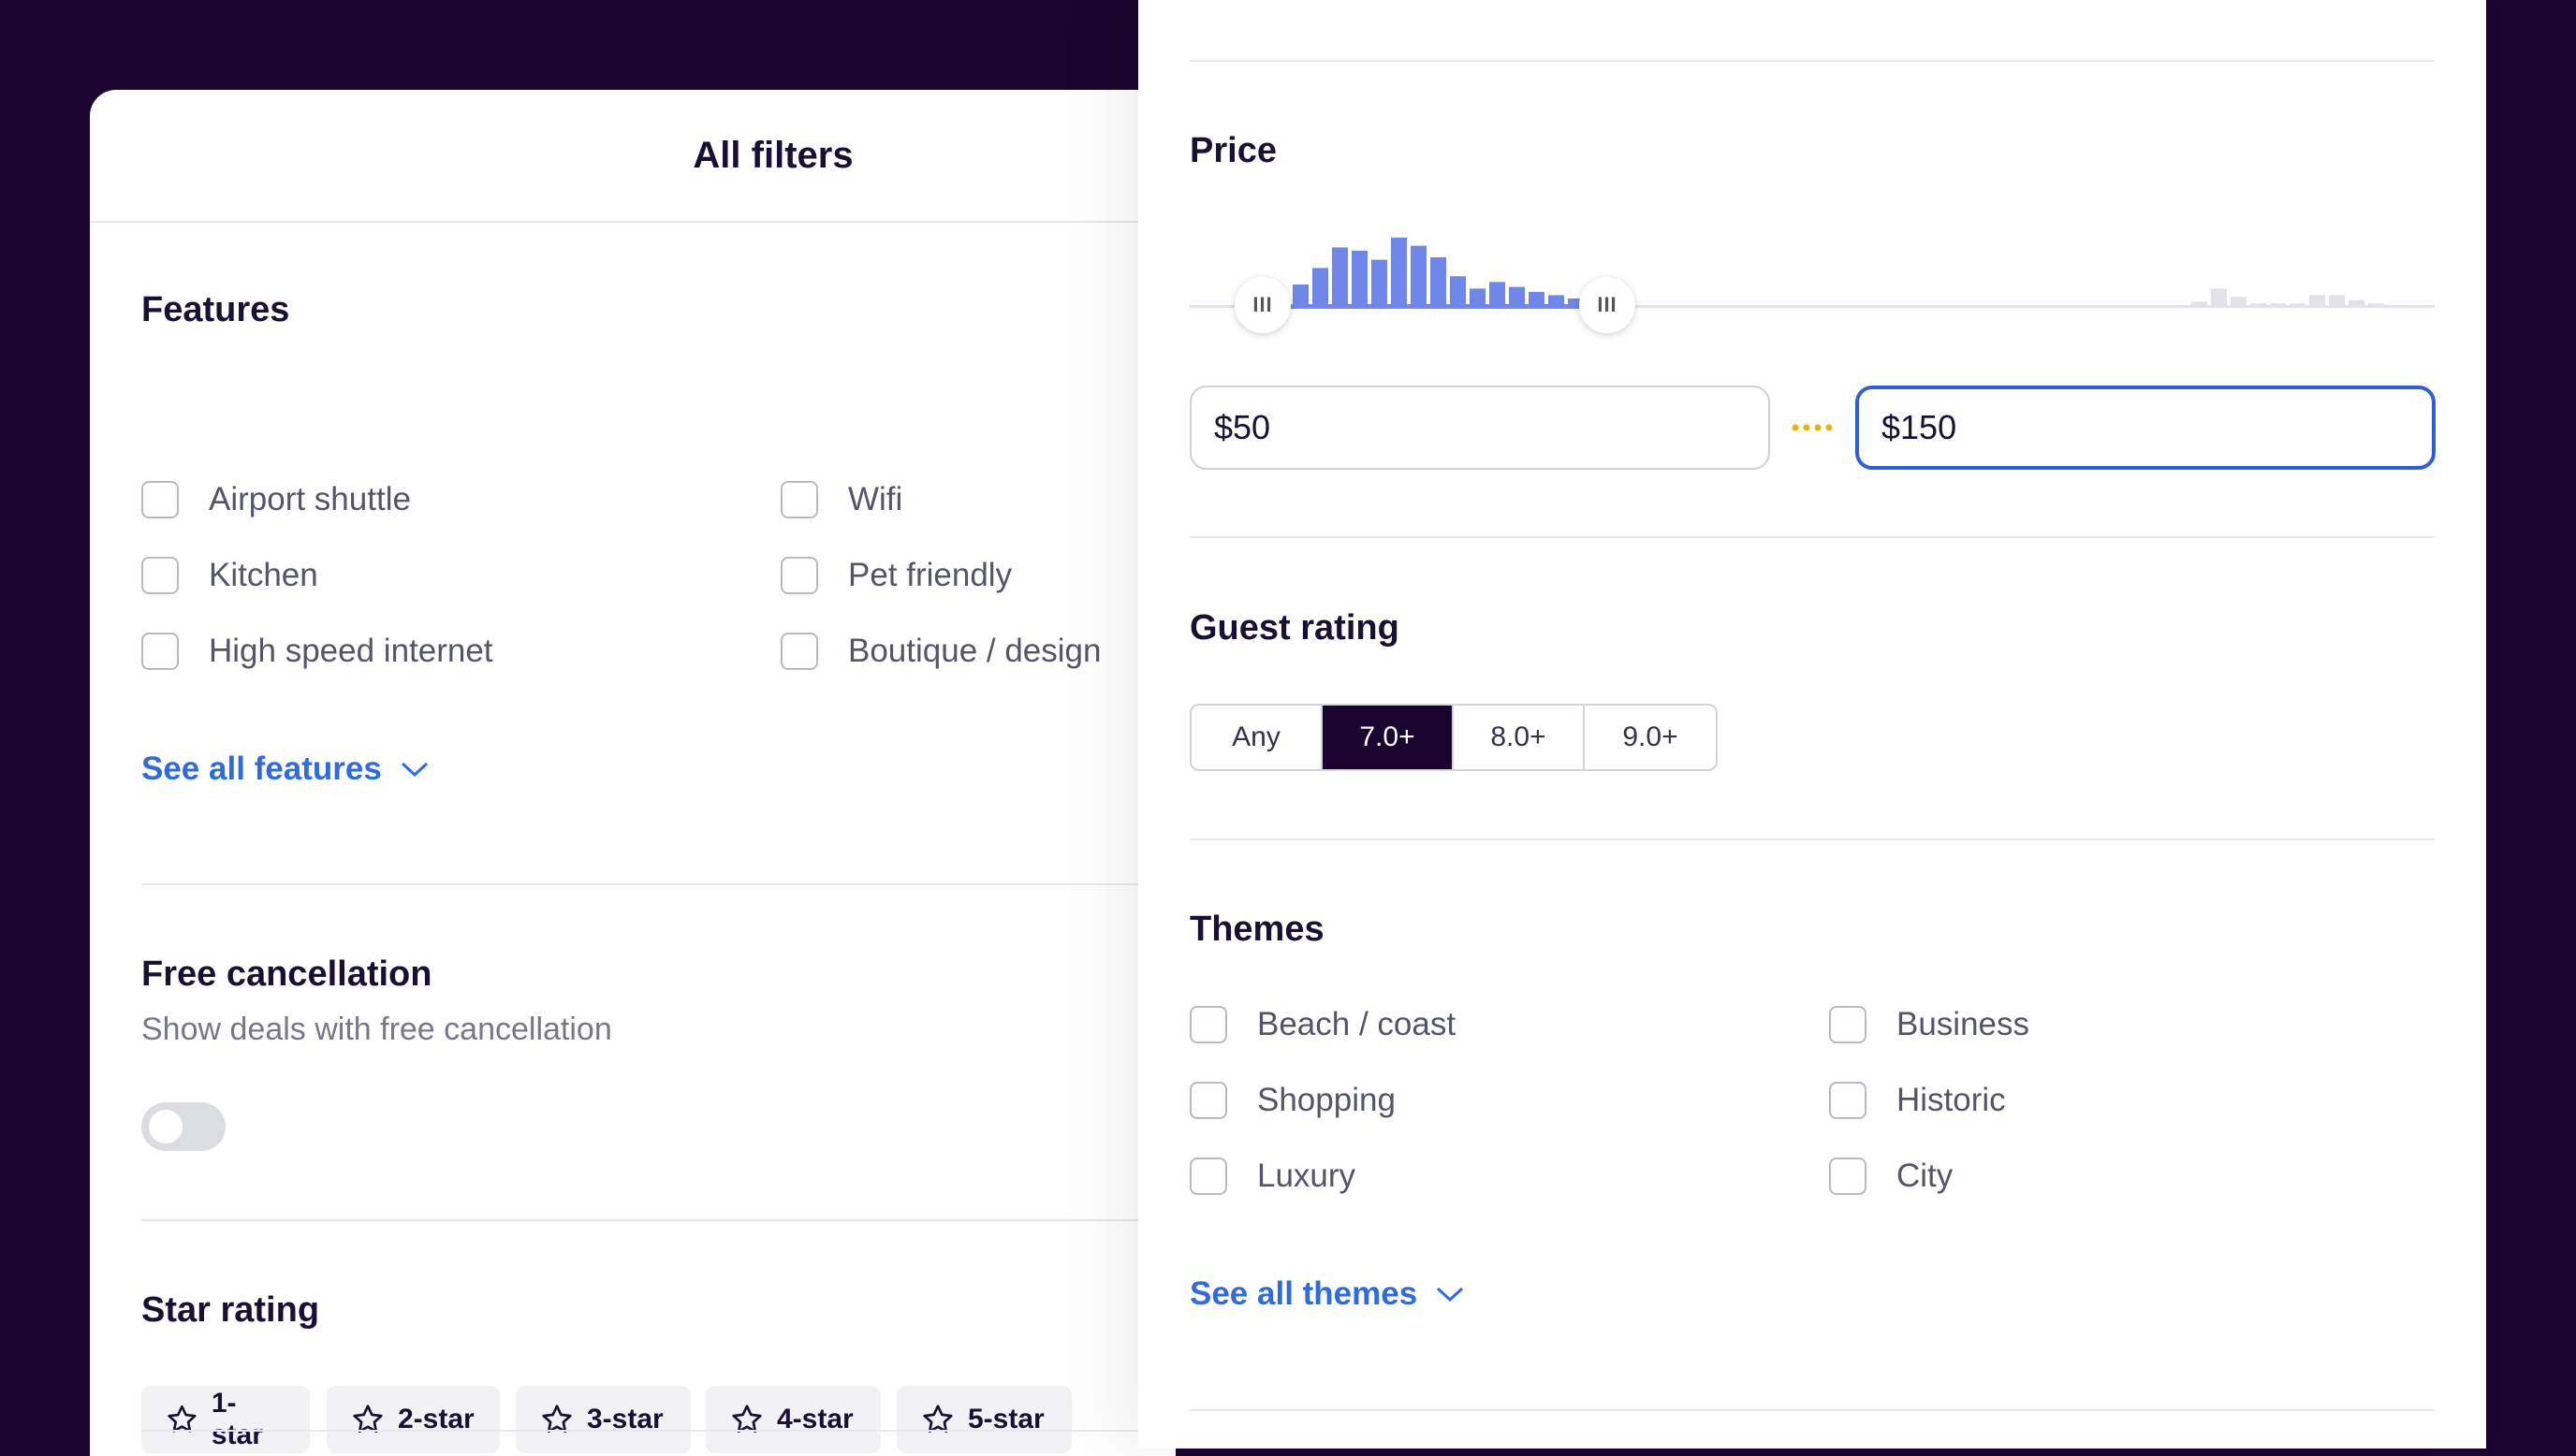 This screenshot has height=1456, width=2576. Describe the element at coordinates (1208, 1176) in the screenshot. I see `checkbox-luxury` at that location.